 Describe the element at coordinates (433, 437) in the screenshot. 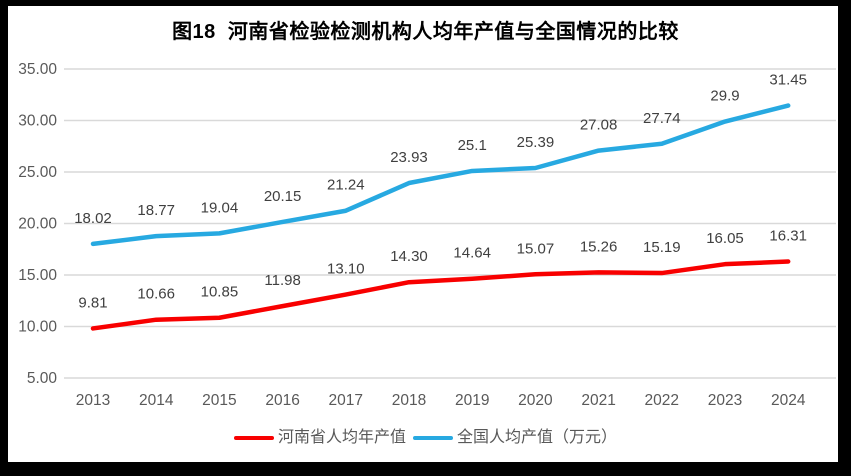

I see `national-series-swatch-icon` at that location.